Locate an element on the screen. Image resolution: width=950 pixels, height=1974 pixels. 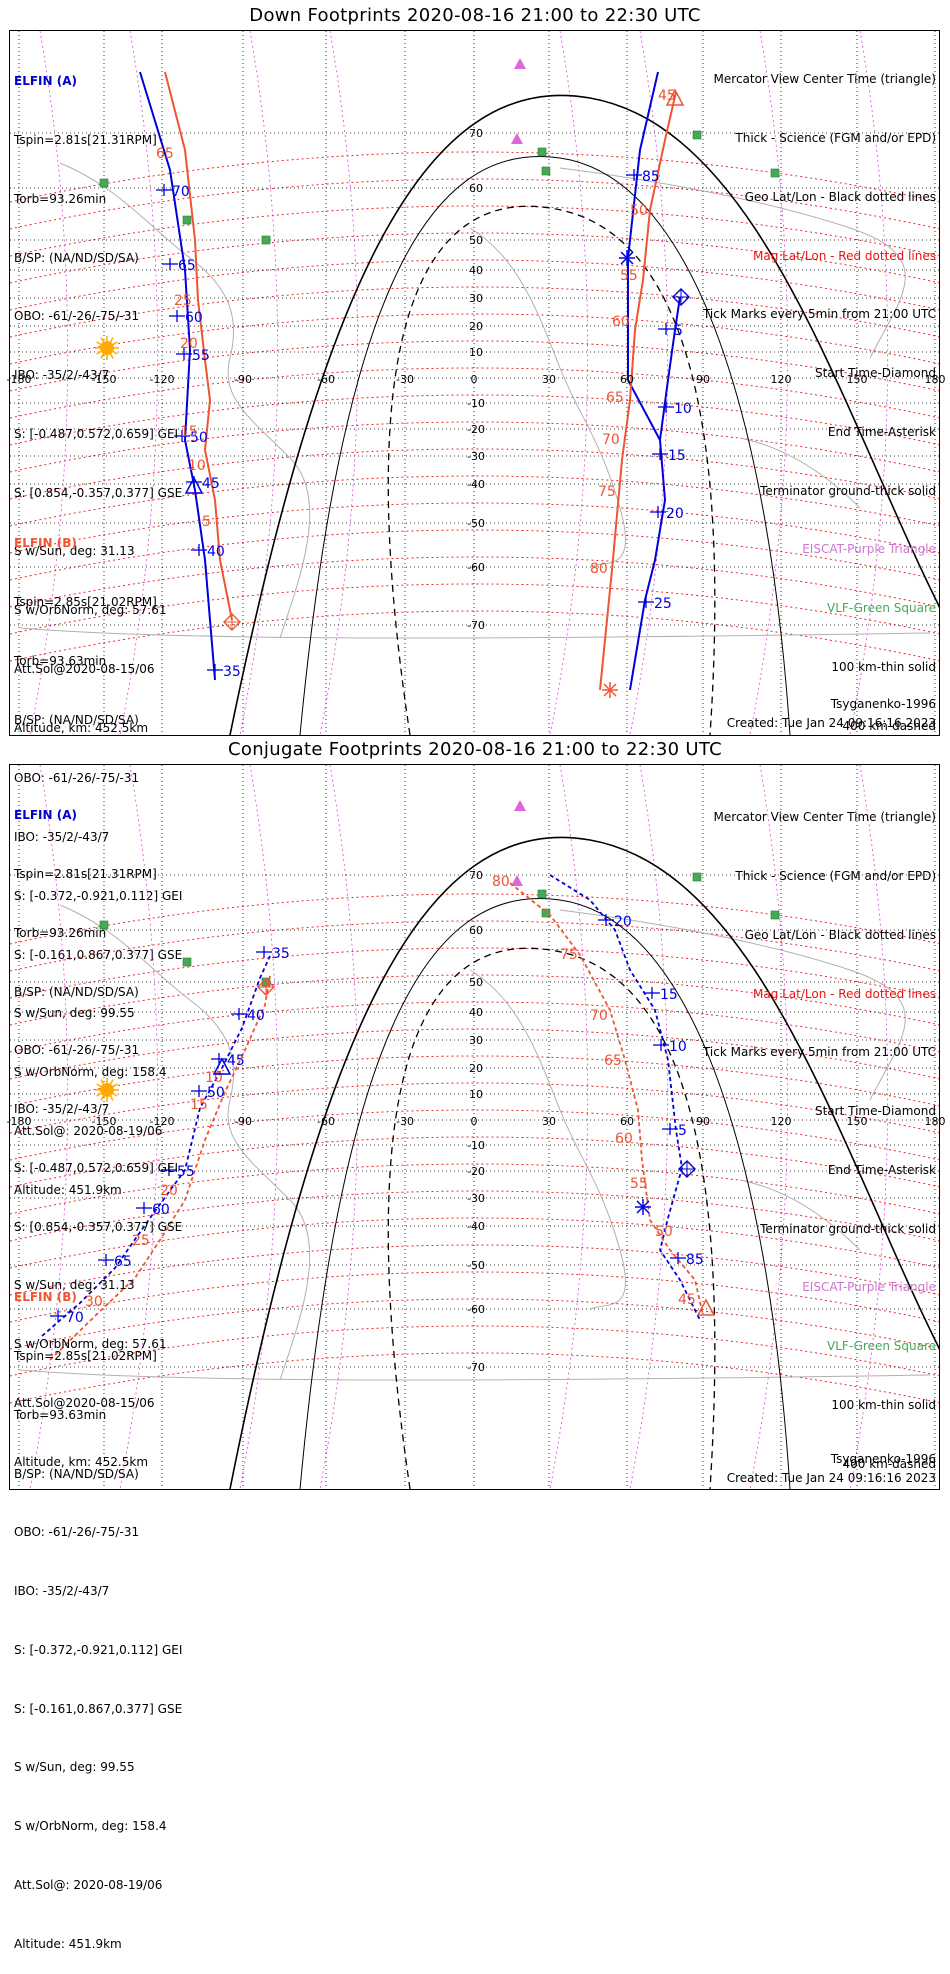
elfin-a-tick-label: 10 is located at coordinates (678, 1047).